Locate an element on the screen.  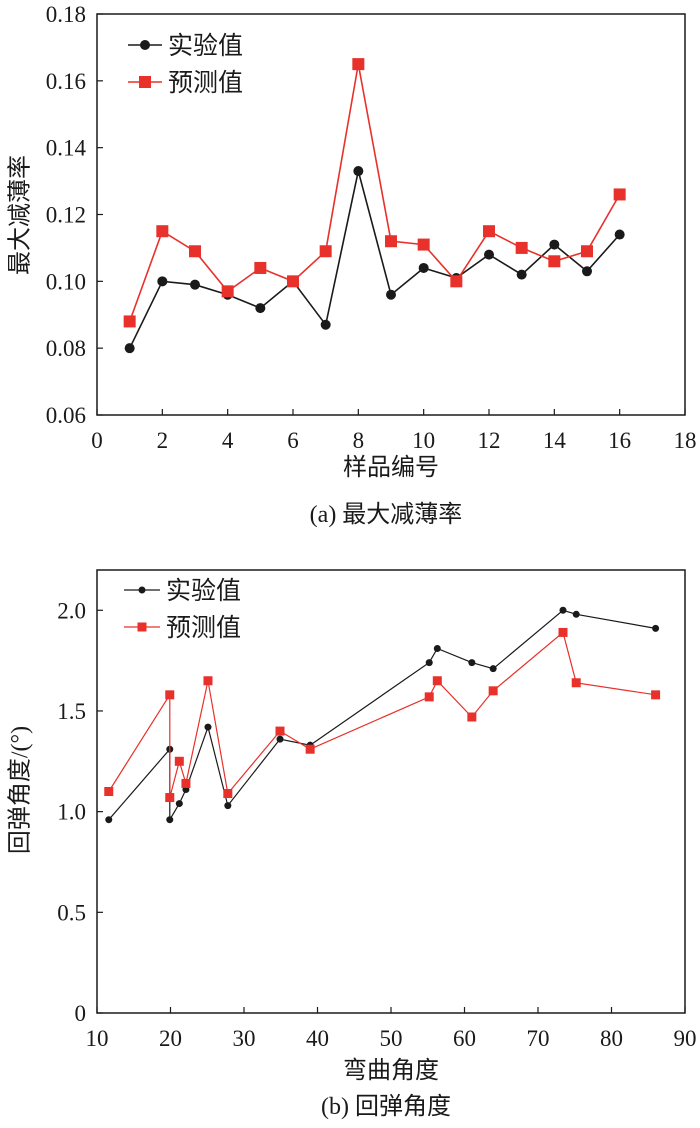
x-tick-label: 14 is located at coordinates (555, 440).